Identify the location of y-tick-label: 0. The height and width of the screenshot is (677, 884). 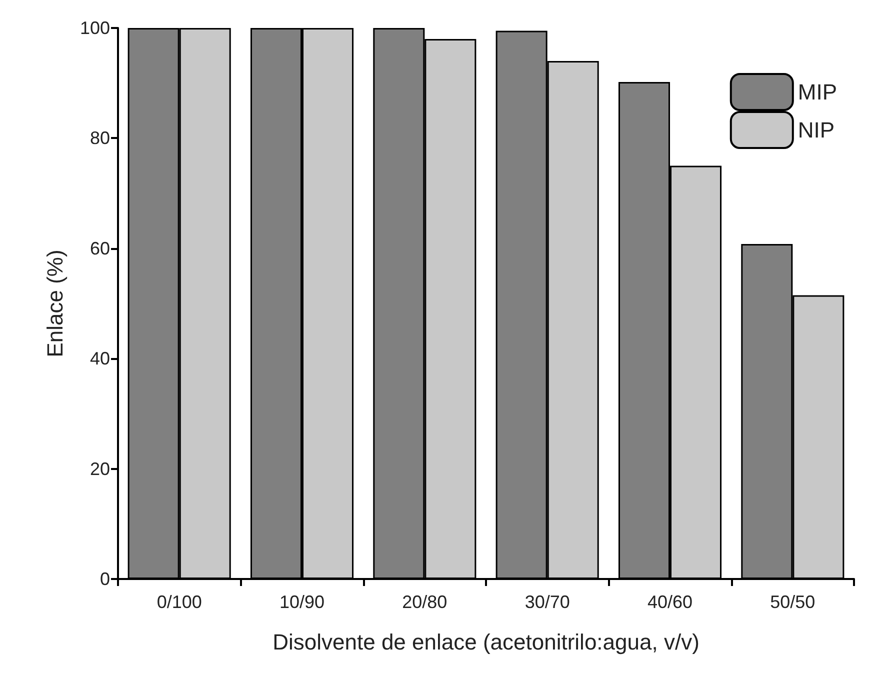
(105, 579).